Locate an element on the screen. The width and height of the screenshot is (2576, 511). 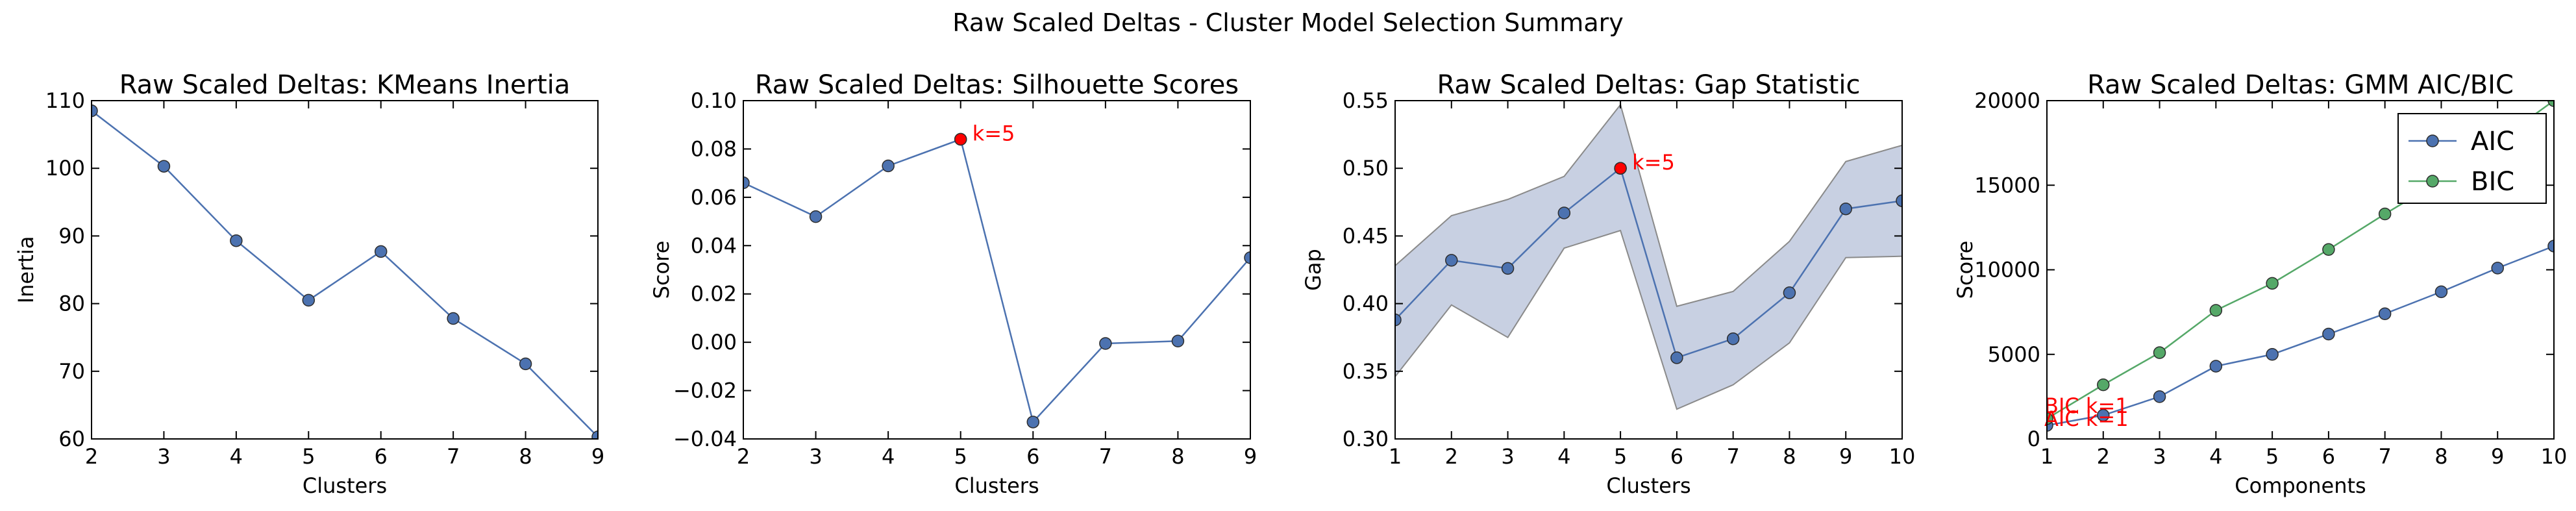
y-axis-label: Gap is located at coordinates (1313, 270).